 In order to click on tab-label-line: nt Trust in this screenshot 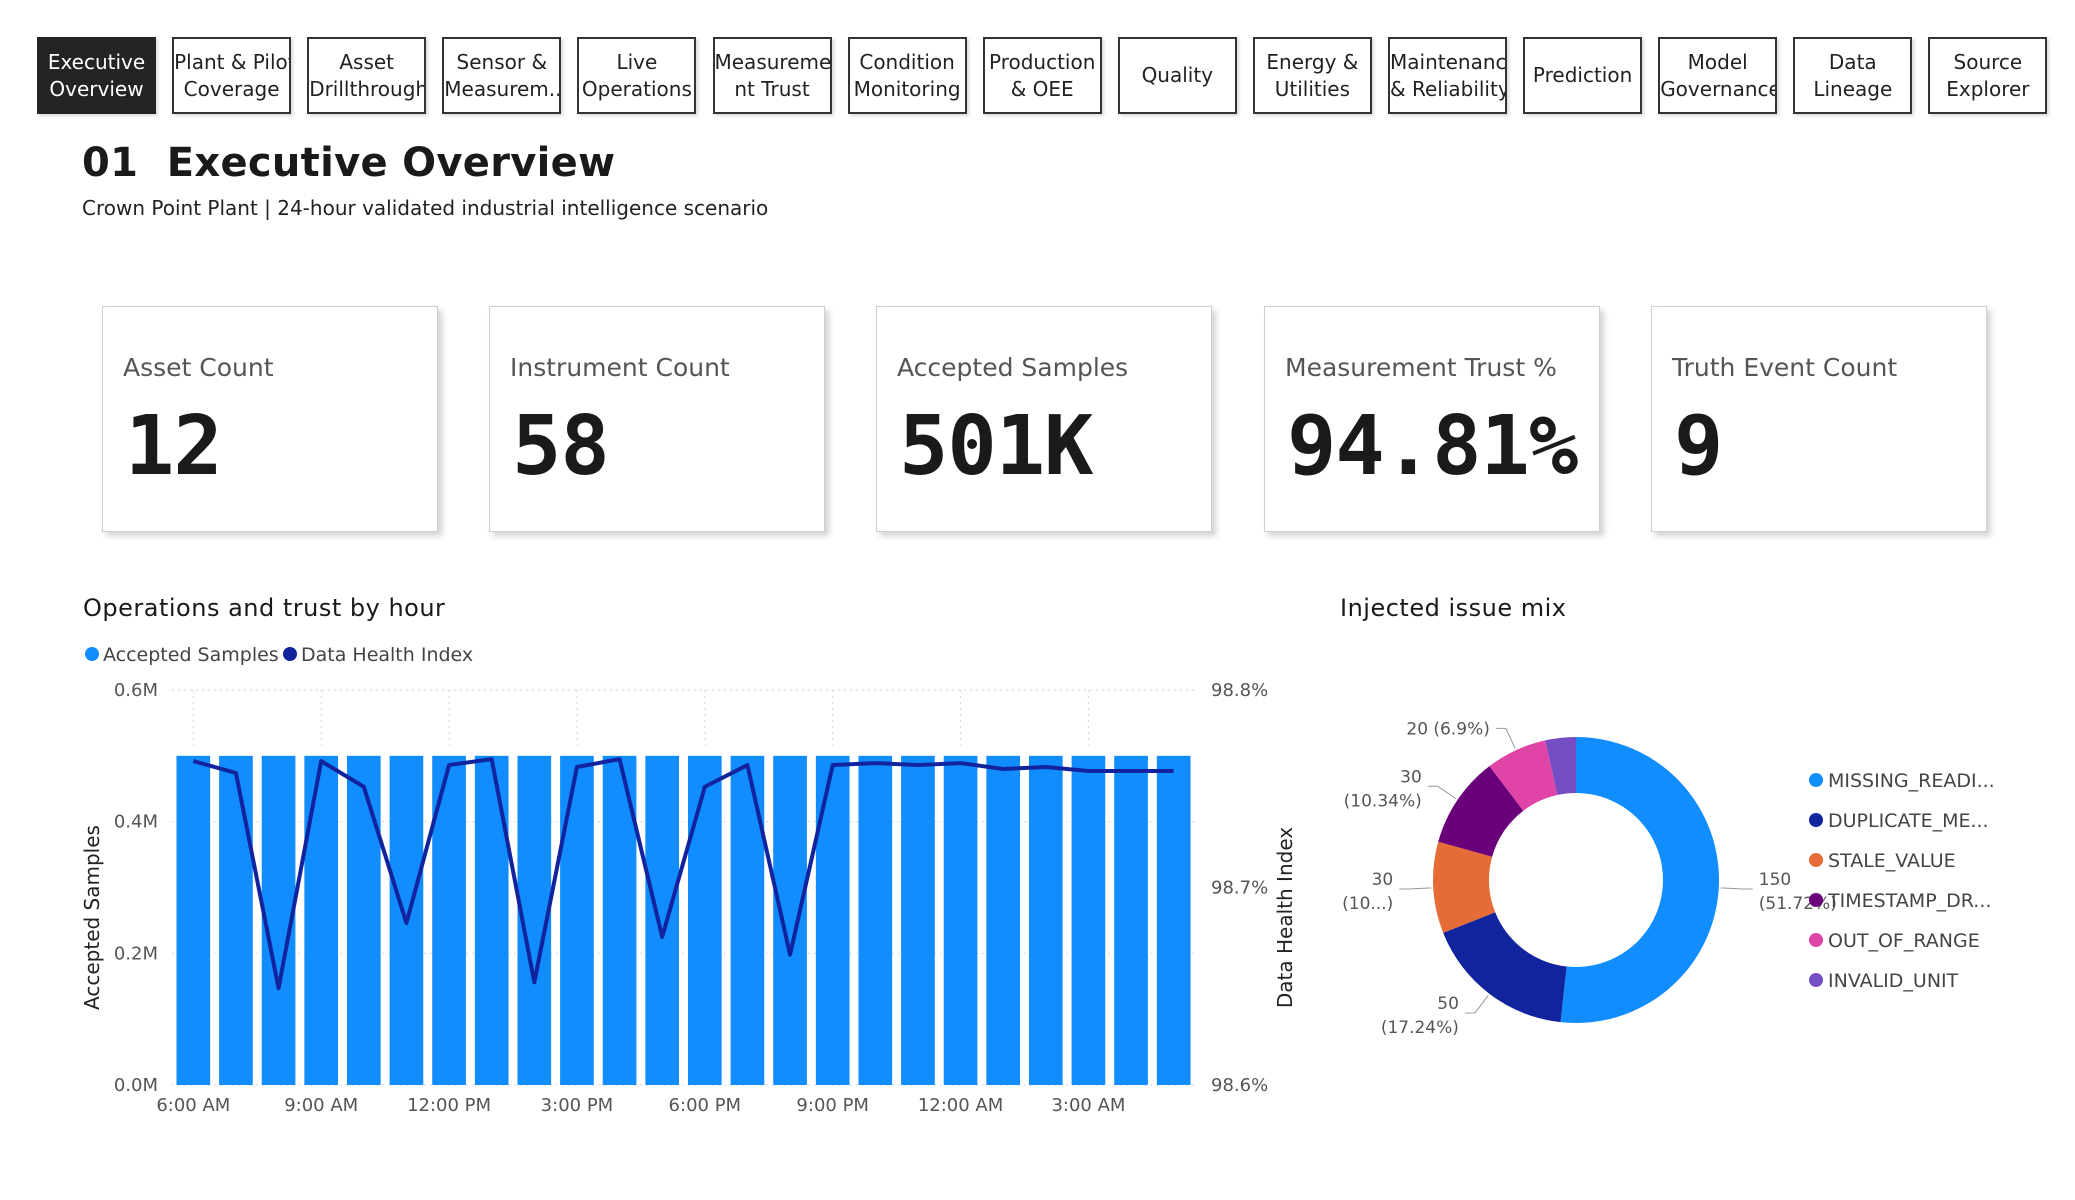, I will do `click(772, 88)`.